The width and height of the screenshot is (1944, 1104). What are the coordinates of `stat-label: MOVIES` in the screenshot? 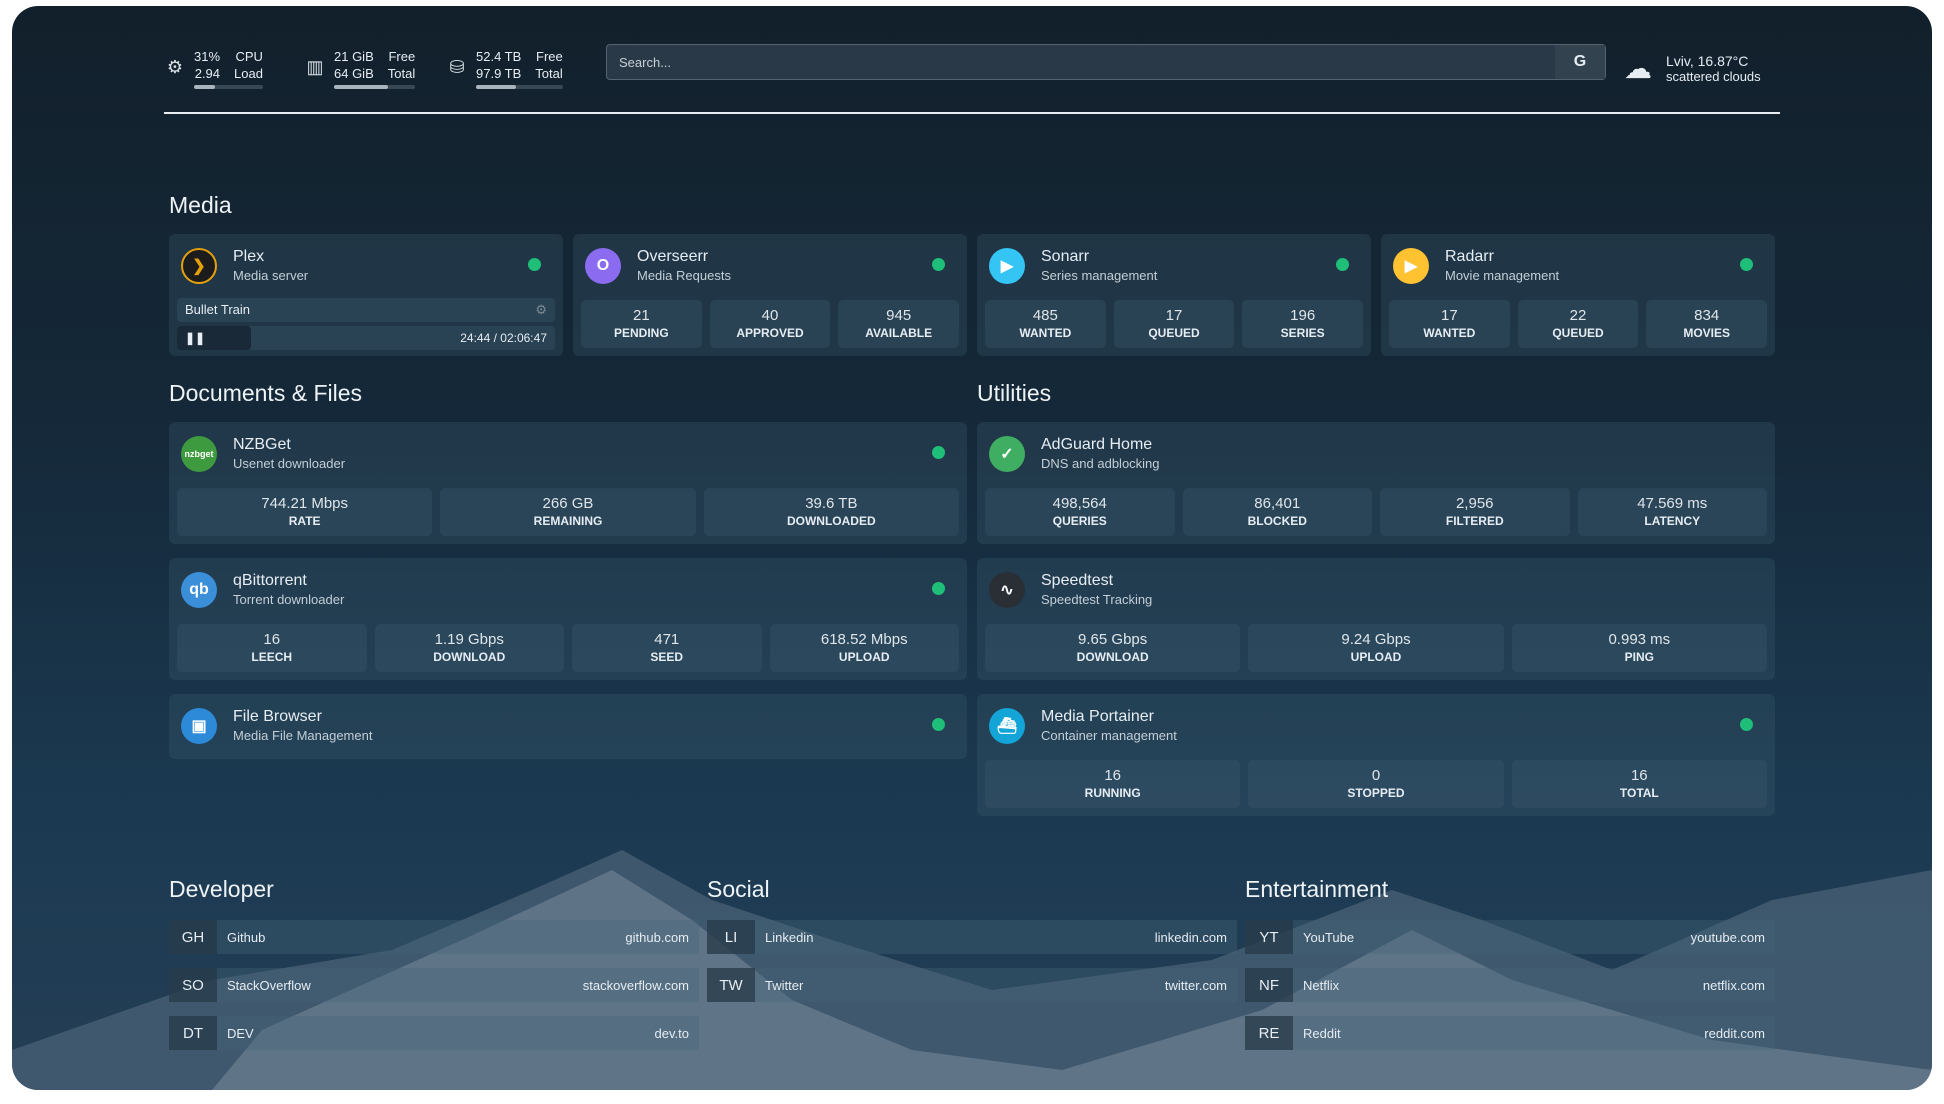 It's located at (1707, 333).